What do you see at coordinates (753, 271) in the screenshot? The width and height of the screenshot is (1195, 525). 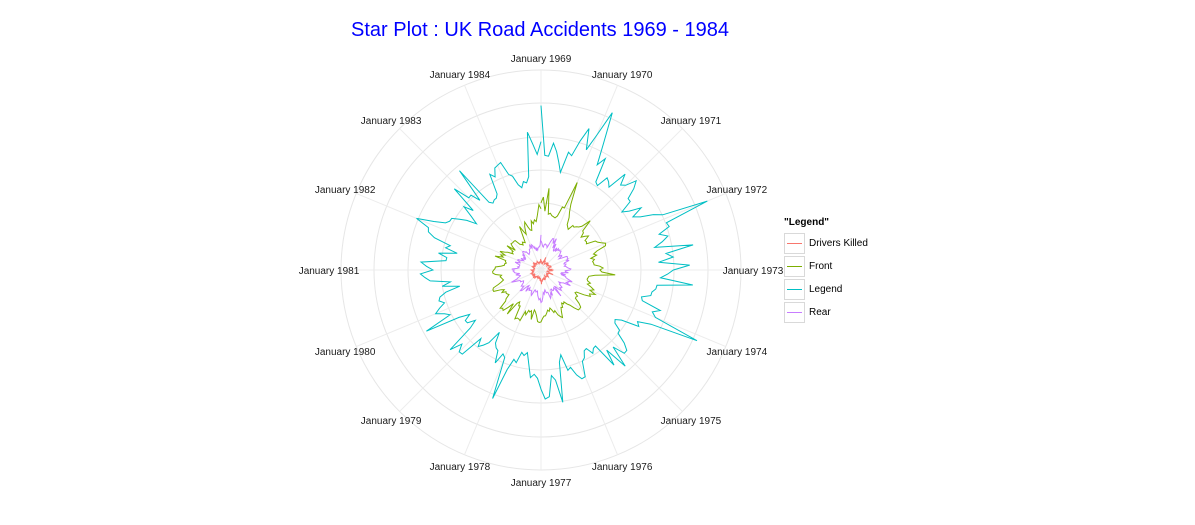 I see `tick-label: January 1973` at bounding box center [753, 271].